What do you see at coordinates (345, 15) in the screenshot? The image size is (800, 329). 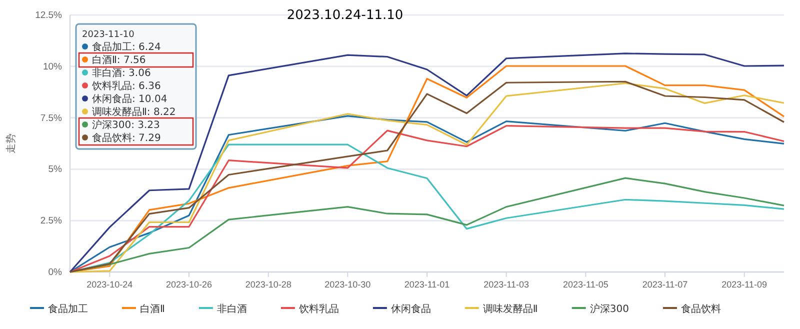 I see `chart-title: 2023.10.24-11.10` at bounding box center [345, 15].